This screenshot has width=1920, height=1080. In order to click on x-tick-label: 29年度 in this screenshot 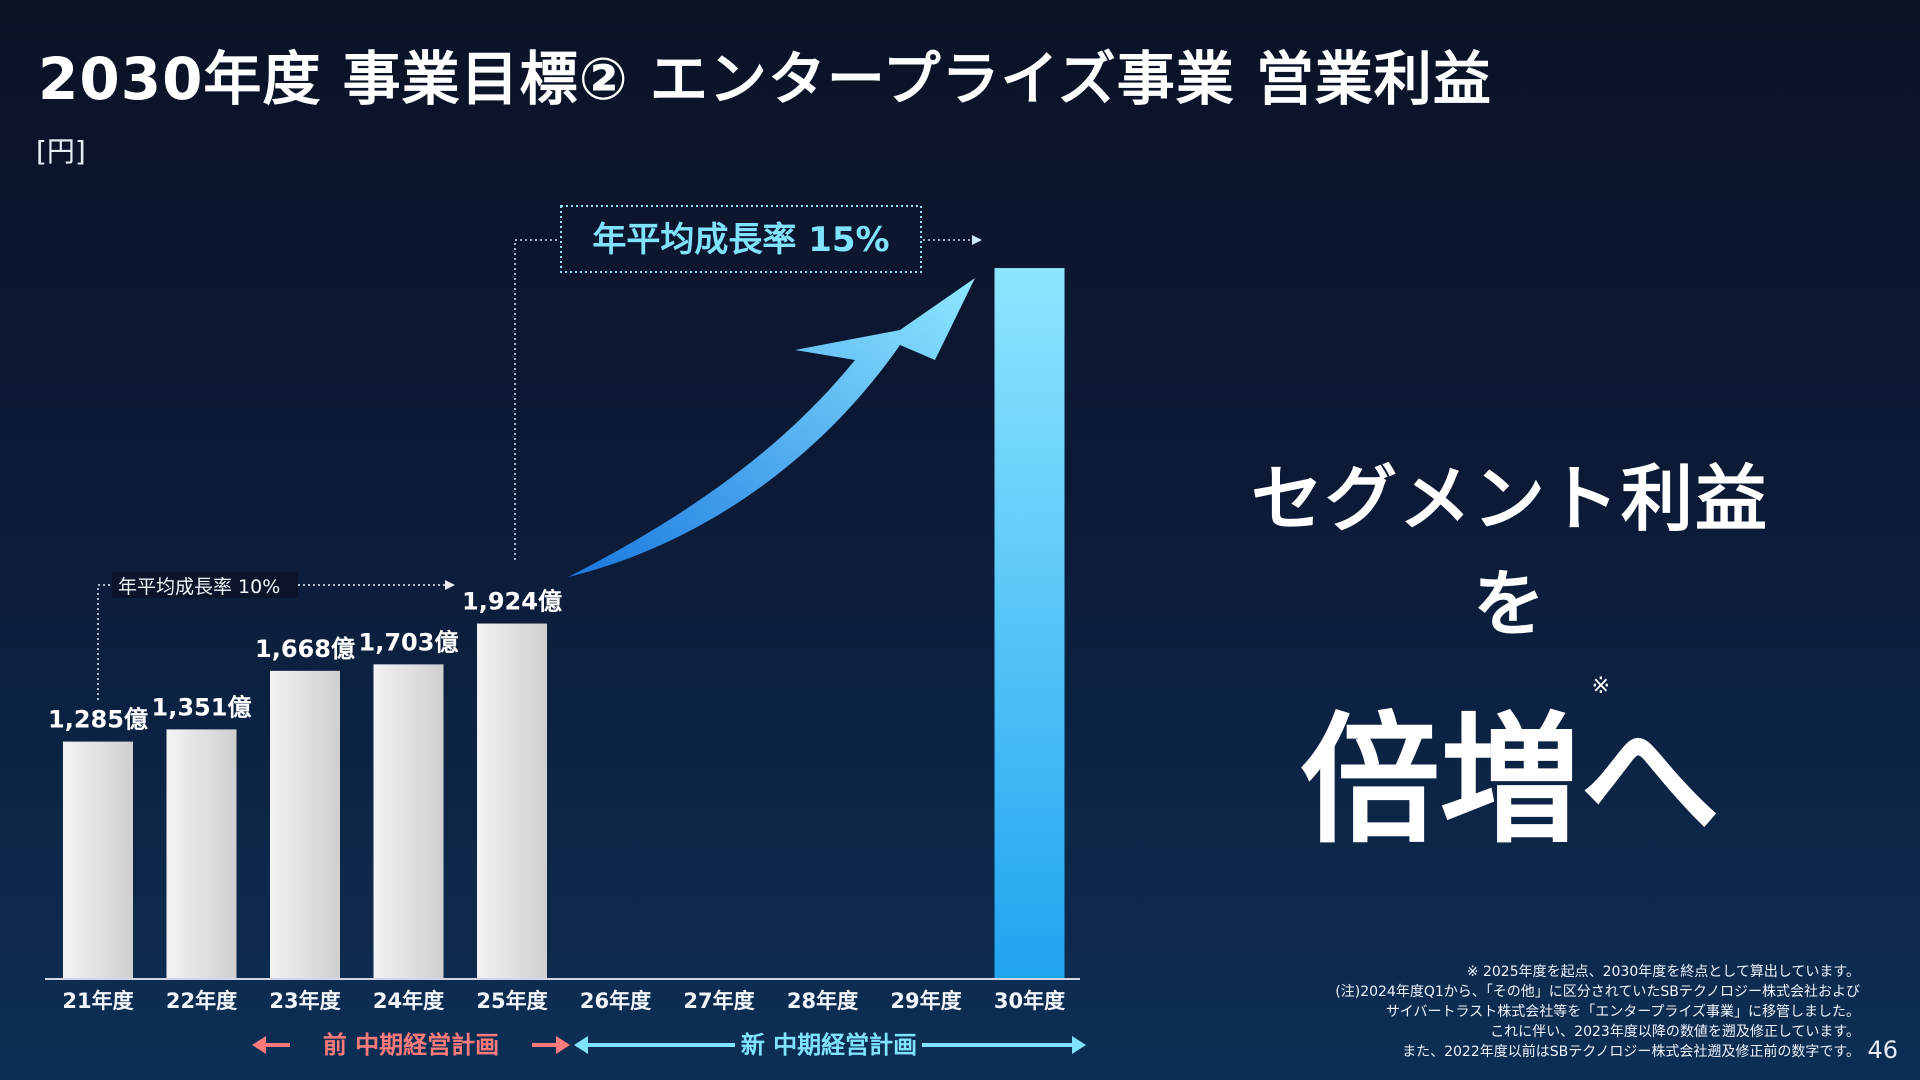, I will do `click(925, 1001)`.